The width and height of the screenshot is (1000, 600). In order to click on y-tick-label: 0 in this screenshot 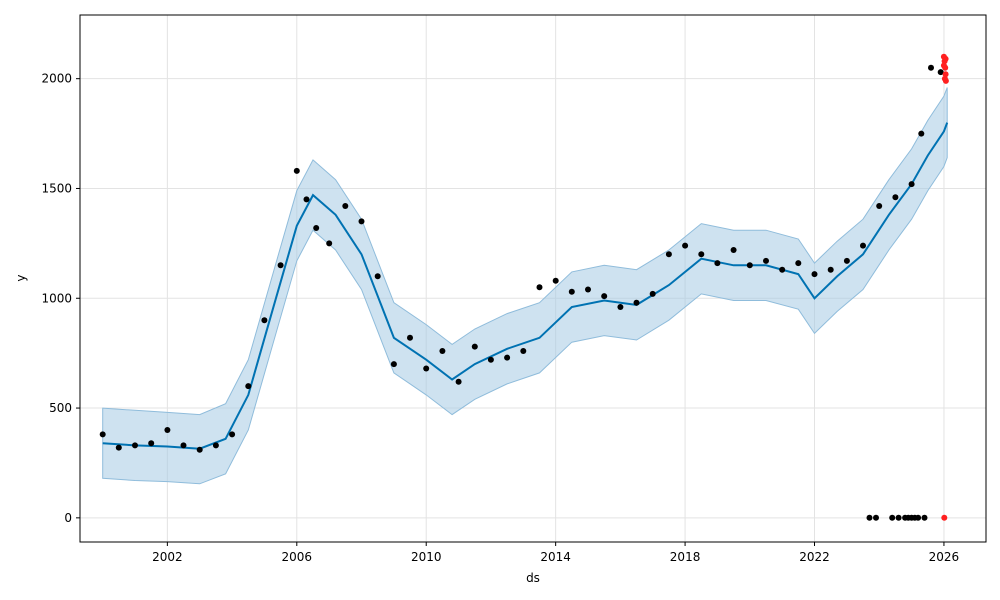, I will do `click(68, 518)`.